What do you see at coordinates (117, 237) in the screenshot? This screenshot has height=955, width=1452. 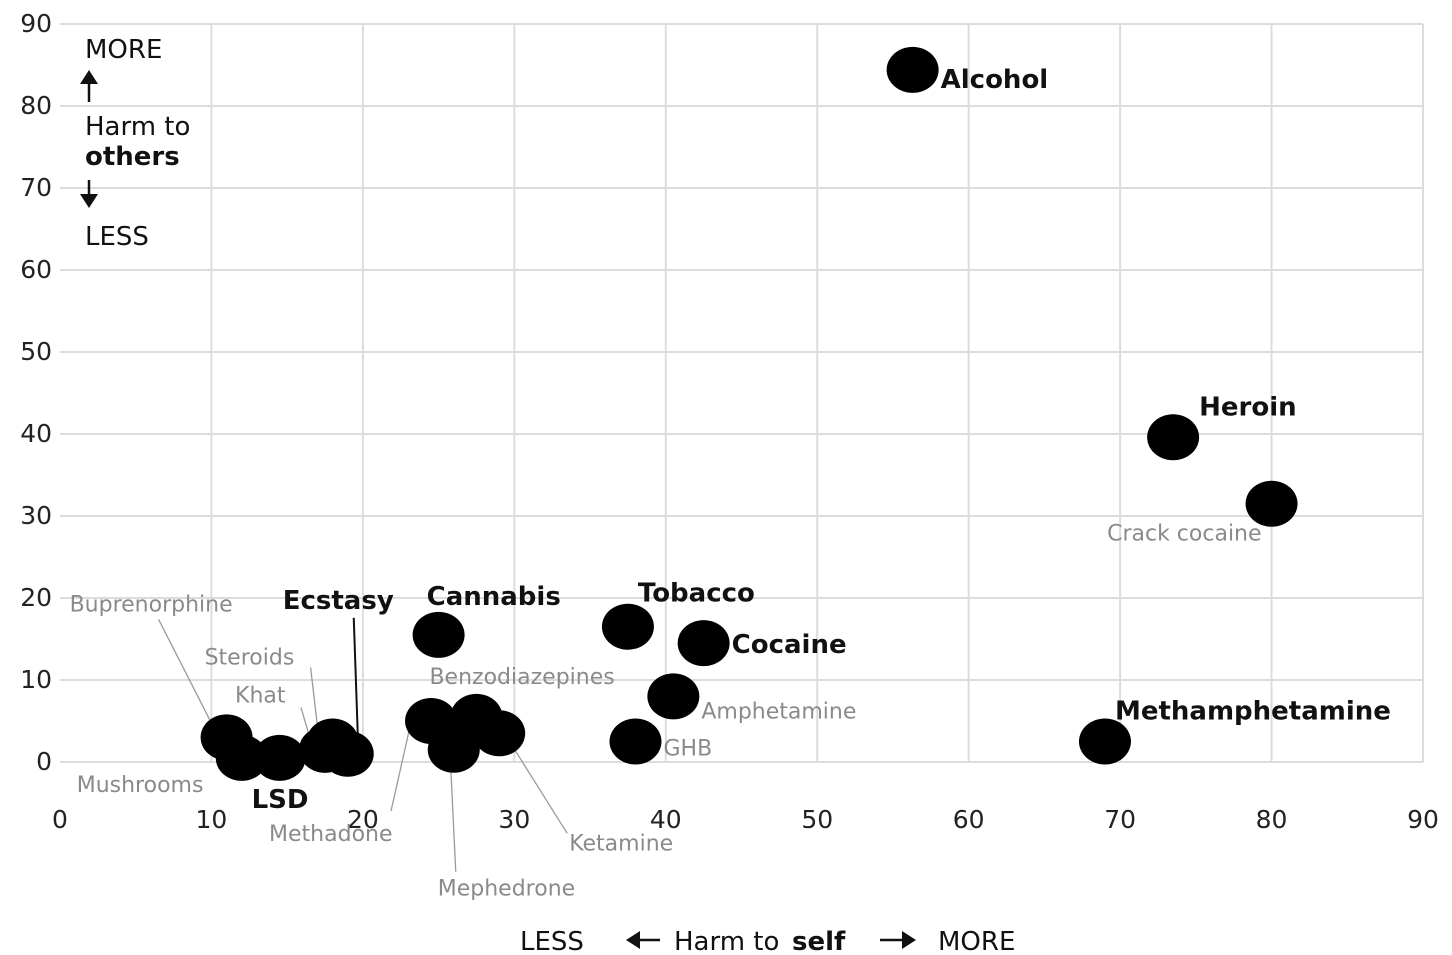 I see `y-note-less: LESS` at bounding box center [117, 237].